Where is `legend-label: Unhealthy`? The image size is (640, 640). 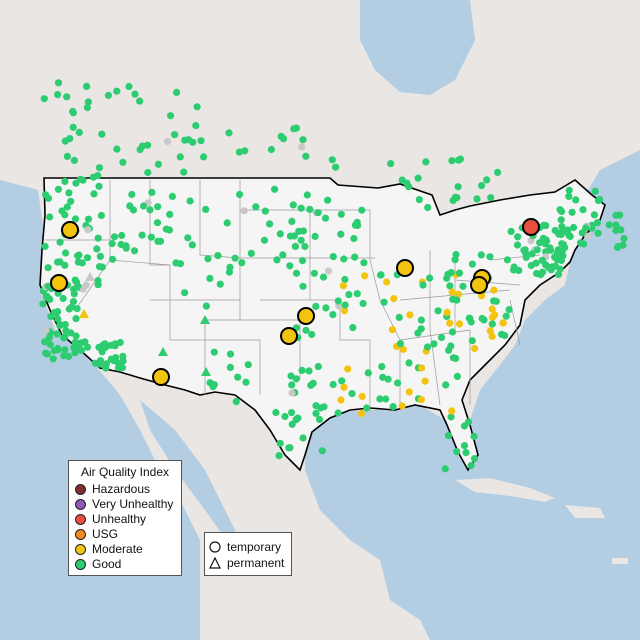
legend-label: Unhealthy is located at coordinates (119, 519).